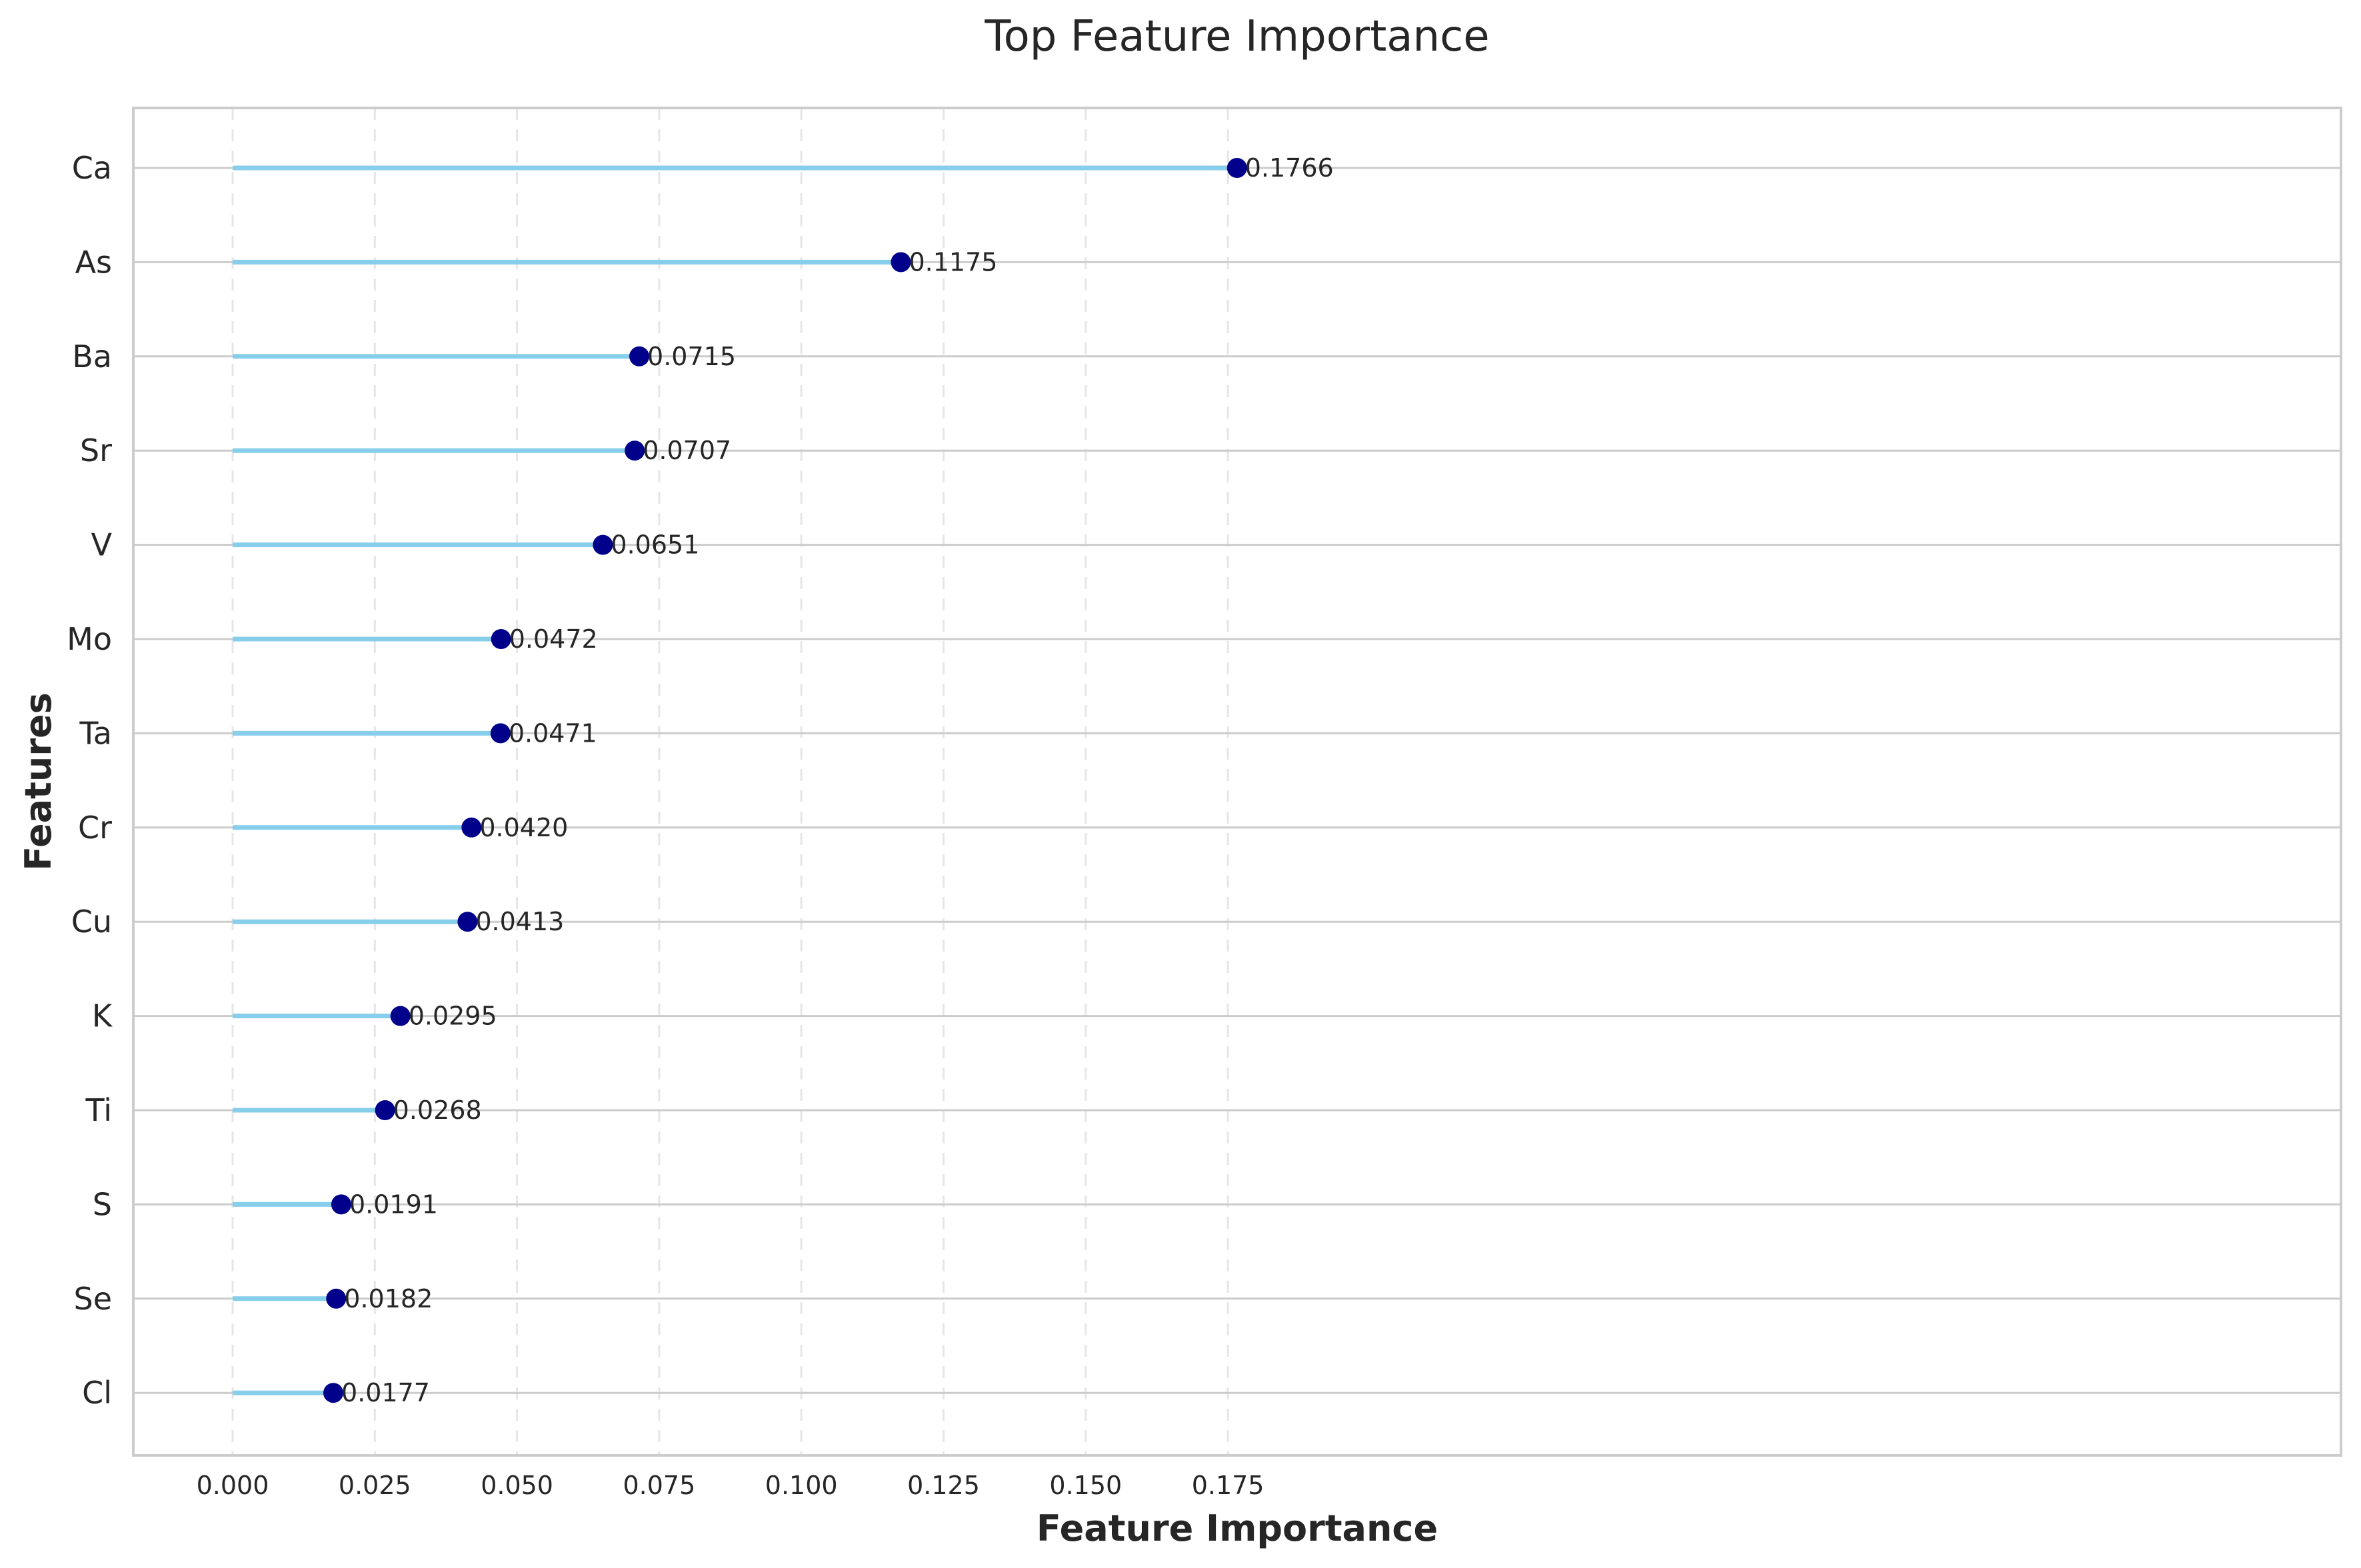 This screenshot has height=1568, width=2361. I want to click on y-tick-label-Cl: Cl, so click(97, 1393).